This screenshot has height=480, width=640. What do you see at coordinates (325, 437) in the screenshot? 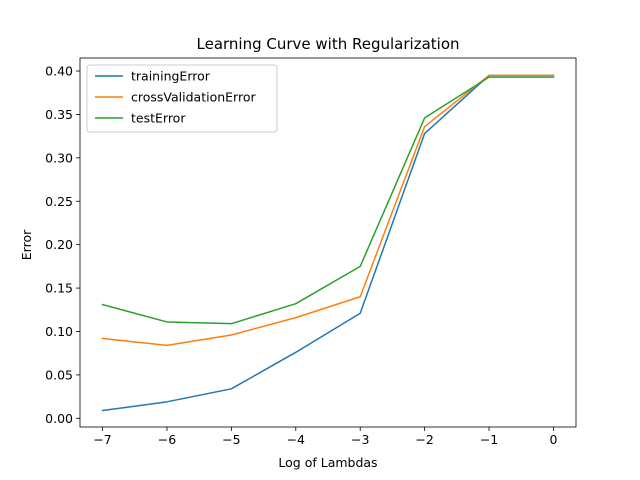
I see `x-axis: −7 −6 −5 −4 −3 −2 −1 0` at bounding box center [325, 437].